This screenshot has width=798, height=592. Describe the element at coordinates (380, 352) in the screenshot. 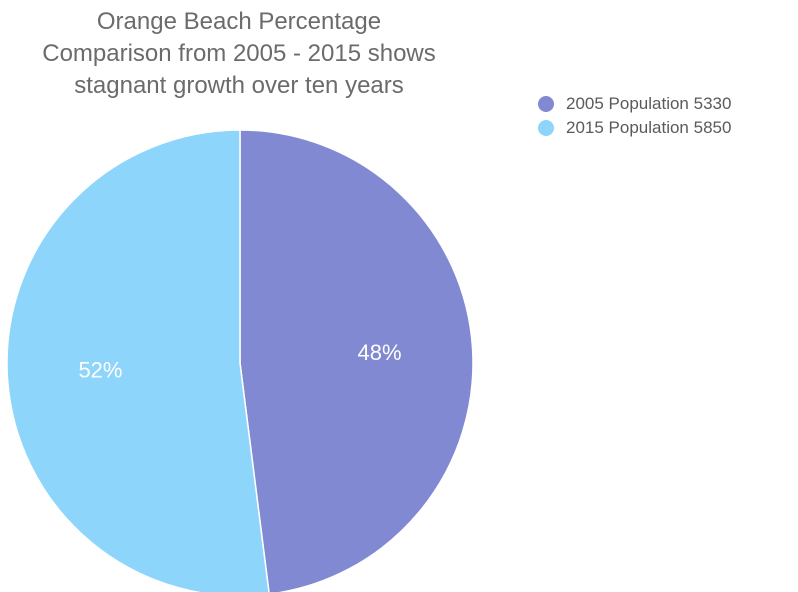

I see `slice-value-label-2005: 48%` at that location.